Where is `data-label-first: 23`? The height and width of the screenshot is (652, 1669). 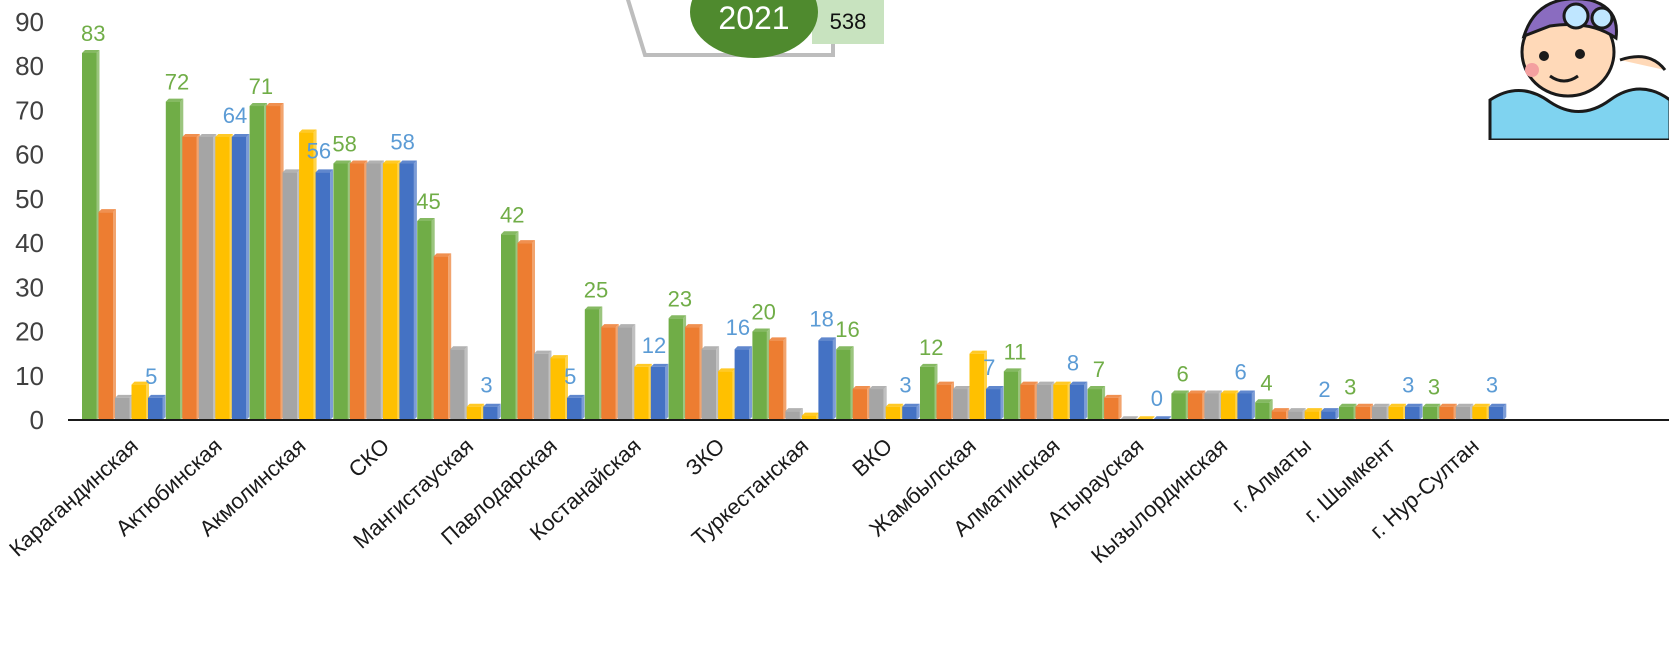
data-label-first: 23 is located at coordinates (680, 298).